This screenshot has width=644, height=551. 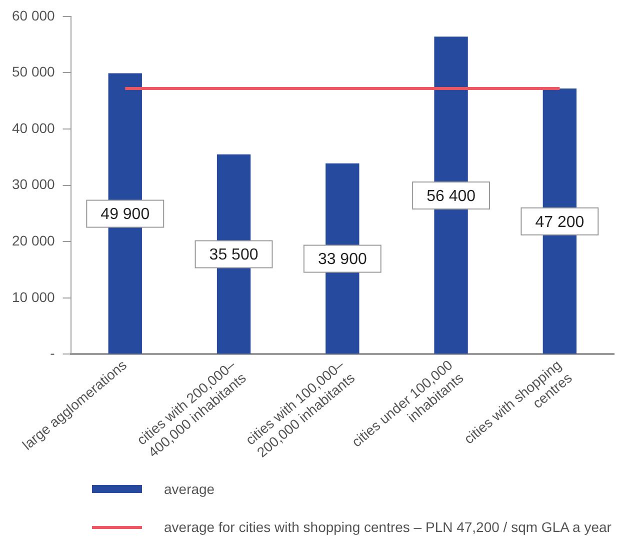 What do you see at coordinates (34, 72) in the screenshot?
I see `y-tick-label: 50 000` at bounding box center [34, 72].